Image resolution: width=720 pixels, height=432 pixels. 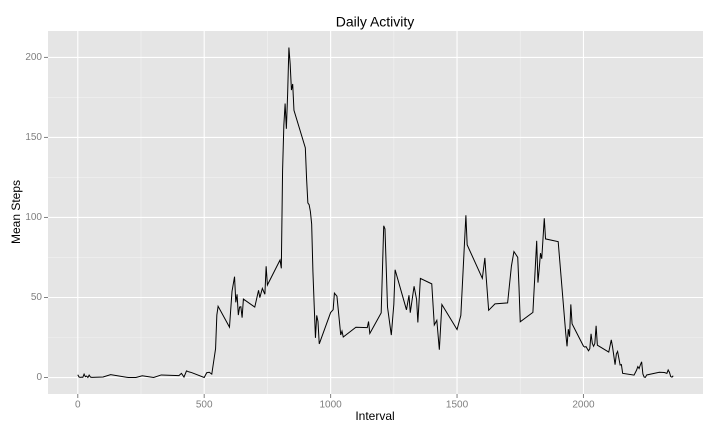 I want to click on x-tick-label: 1500, so click(x=457, y=405).